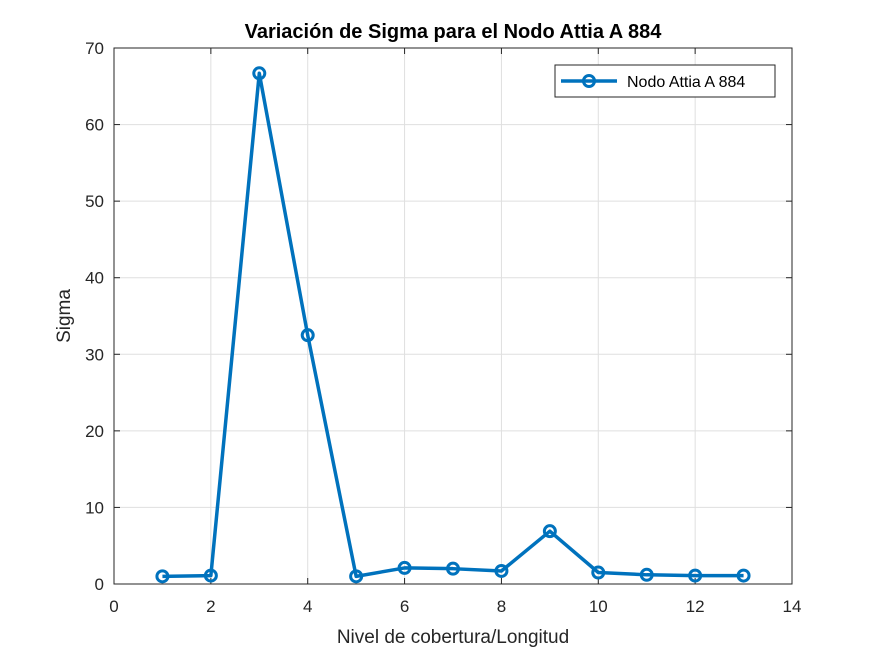 The width and height of the screenshot is (875, 656). Describe the element at coordinates (94, 507) in the screenshot. I see `y-tick-label: 10` at that location.